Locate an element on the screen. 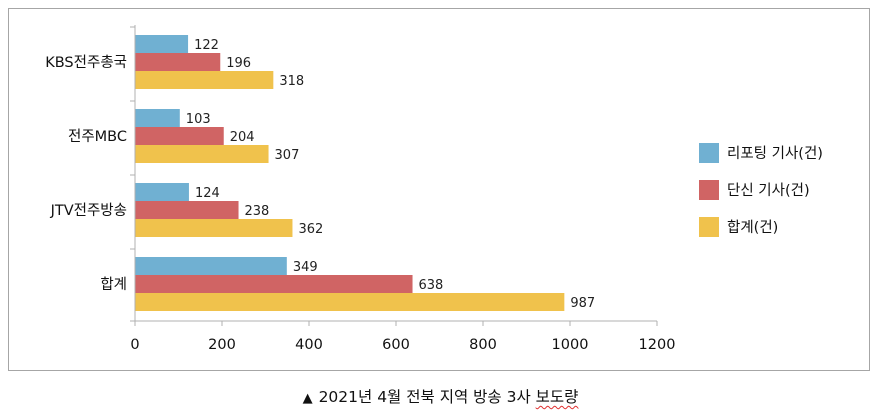 The height and width of the screenshot is (419, 881). x-tick-label-6: 1200 is located at coordinates (657, 345).